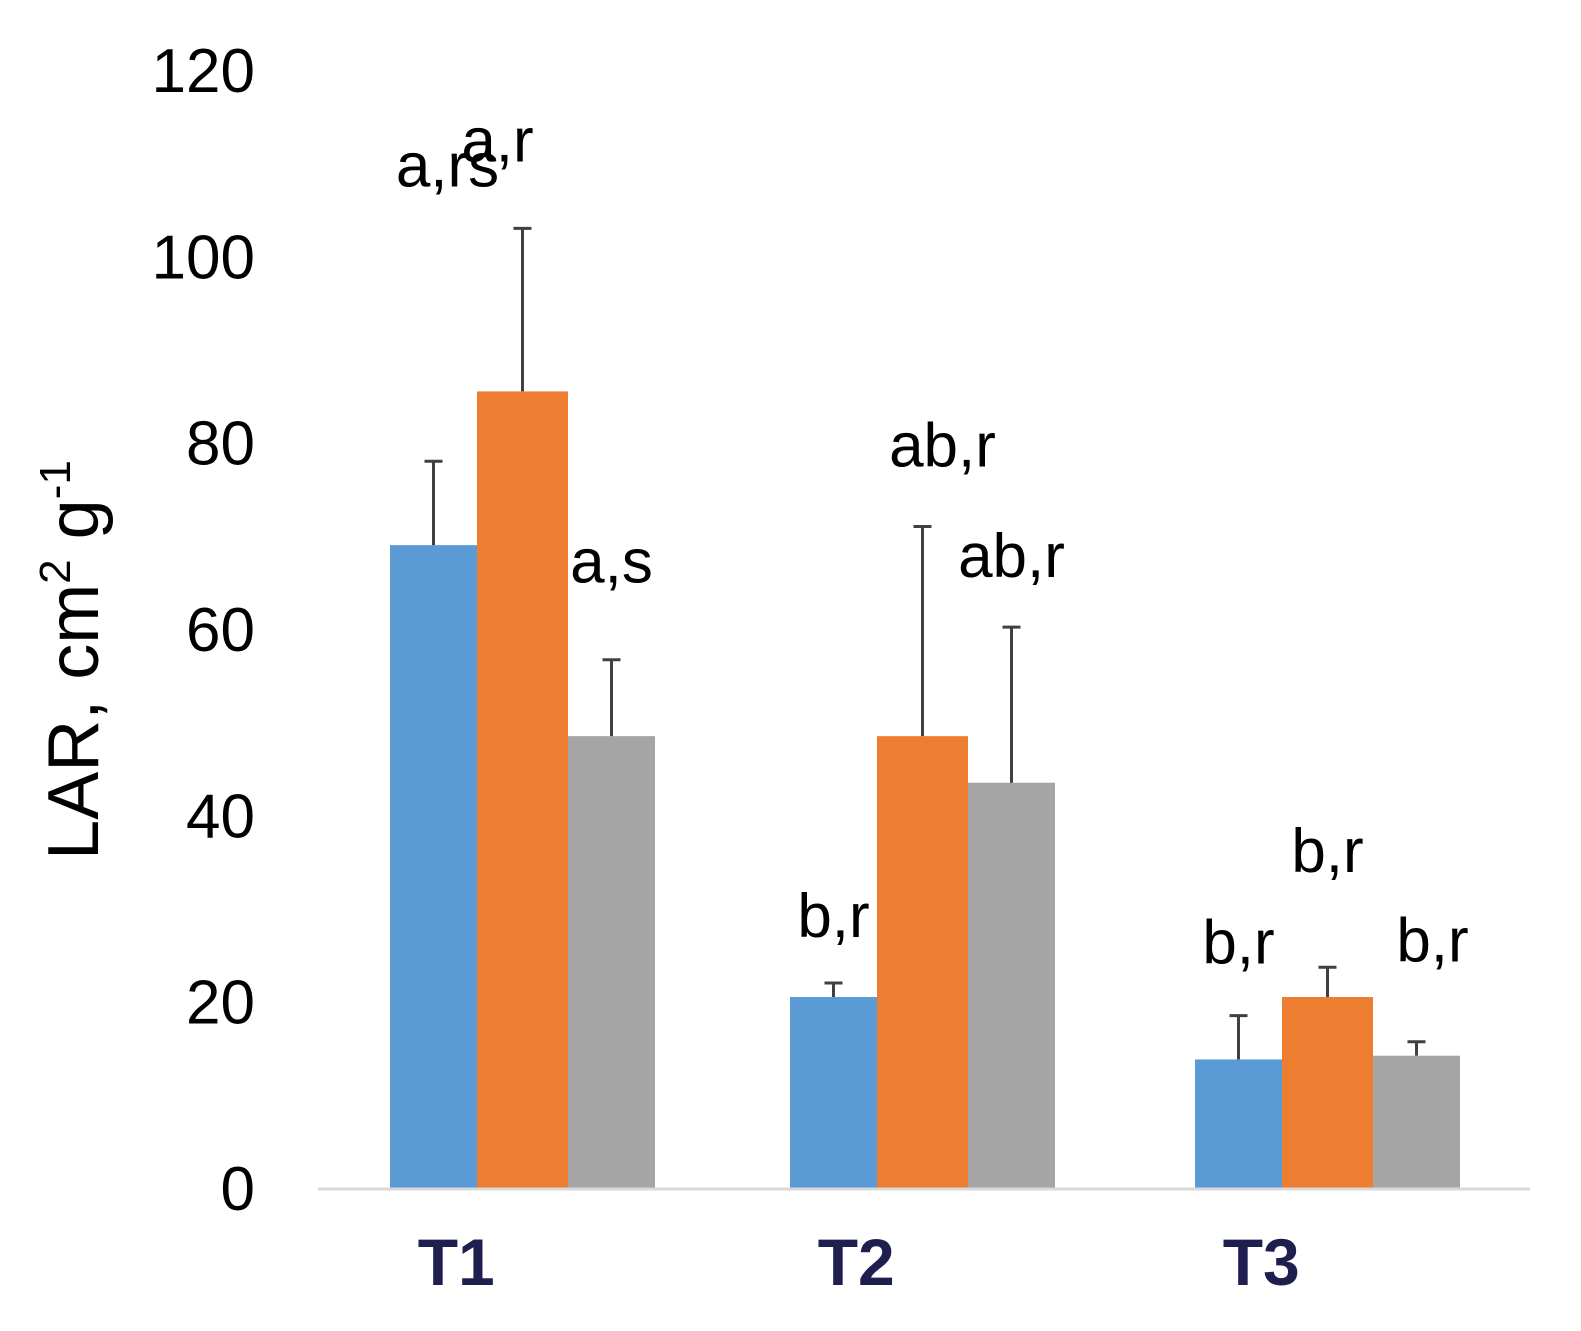  What do you see at coordinates (456, 1262) in the screenshot?
I see `x-category-label: T1` at bounding box center [456, 1262].